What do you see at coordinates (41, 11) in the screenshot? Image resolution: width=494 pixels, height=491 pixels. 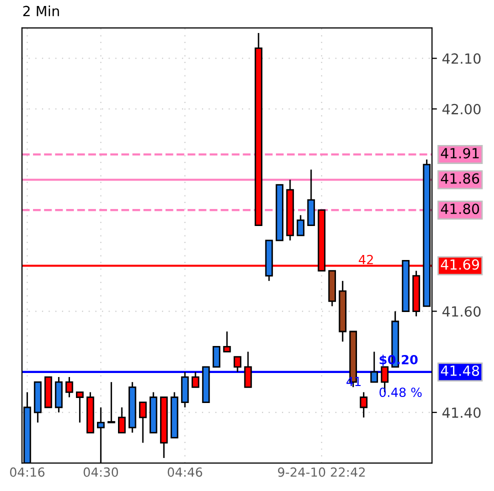 I see `chart-title: 2 Min` at bounding box center [41, 11].